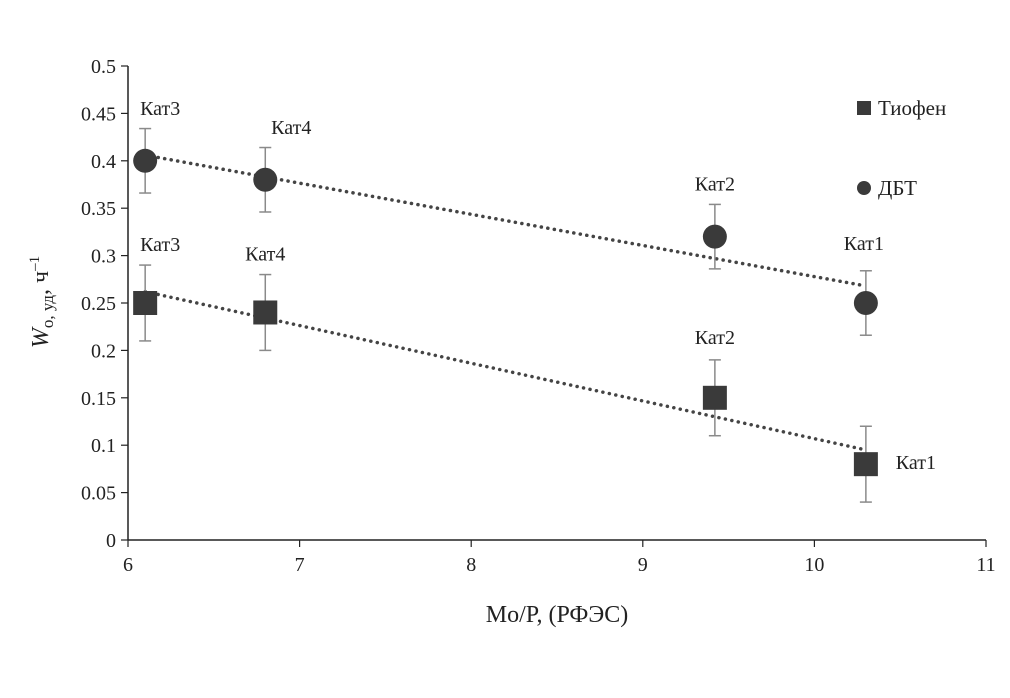 The height and width of the screenshot is (698, 1010). Describe the element at coordinates (103, 162) in the screenshot. I see `y-tick-label: 0.4` at that location.